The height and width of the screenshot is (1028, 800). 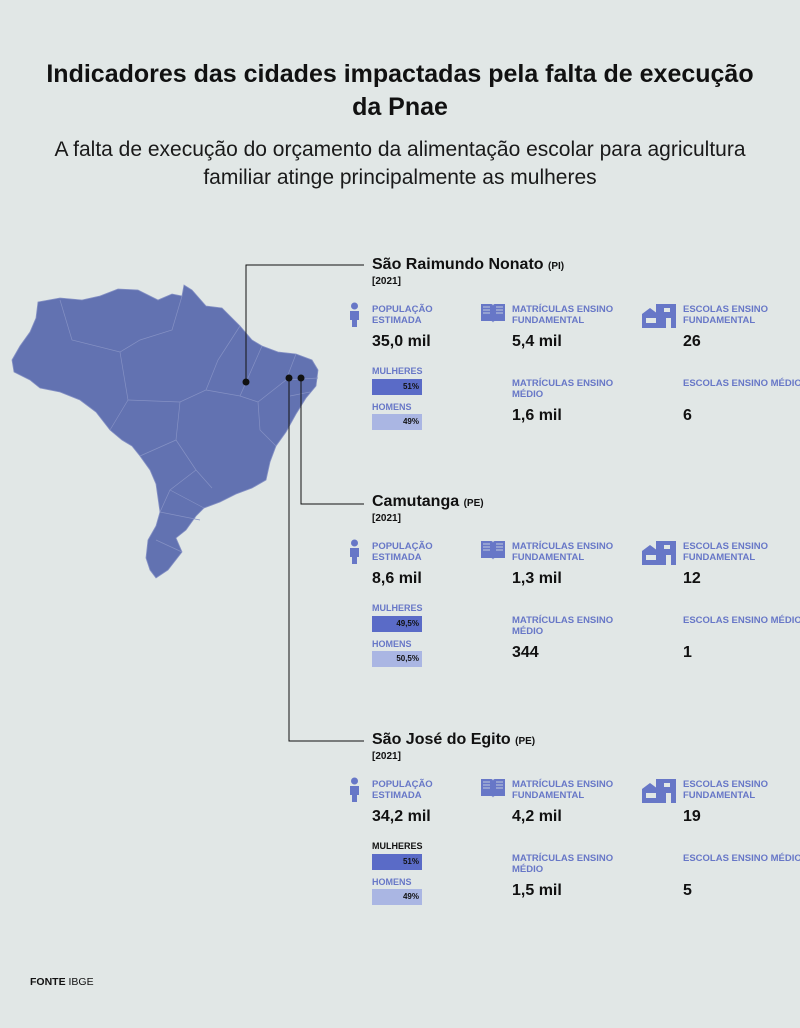 I want to click on enroll-med-value: 344, so click(x=525, y=652).